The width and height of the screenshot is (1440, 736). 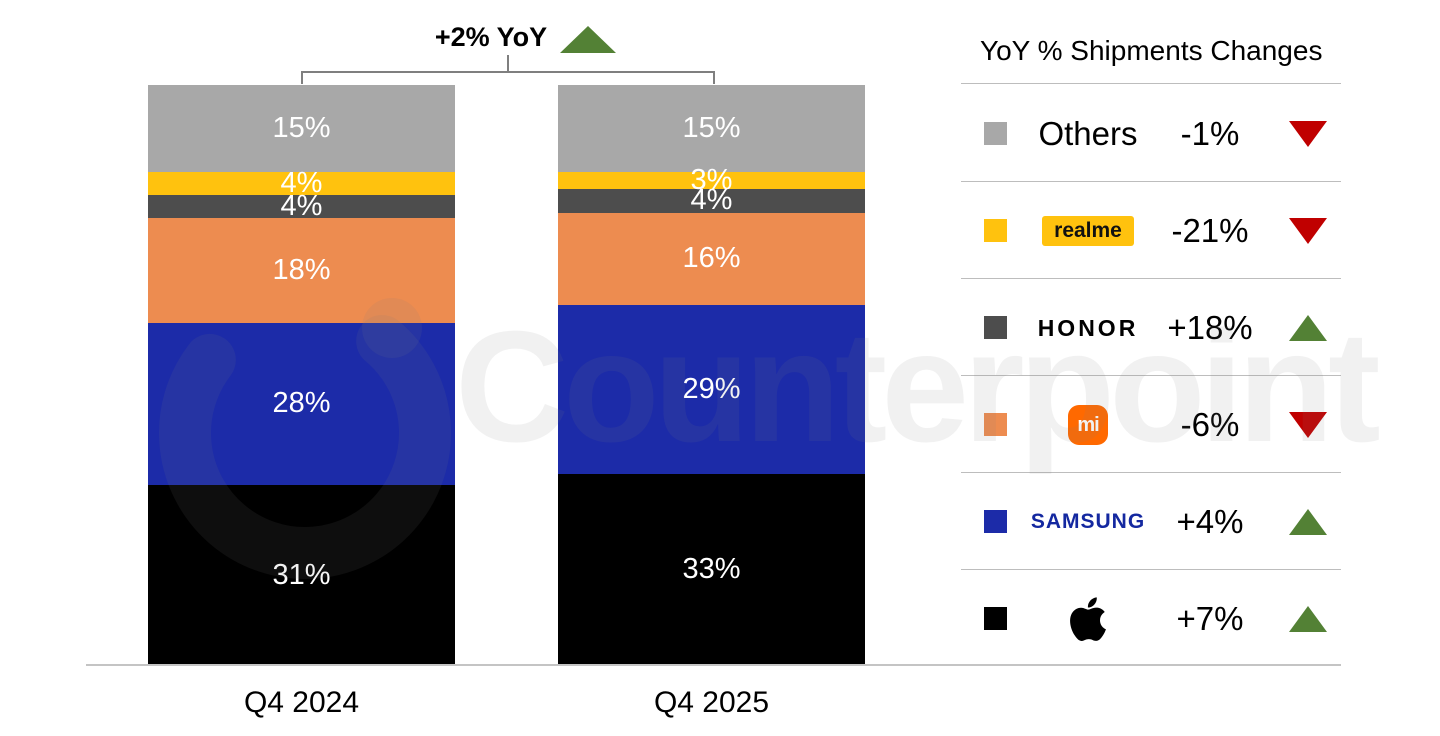 What do you see at coordinates (508, 63) in the screenshot?
I see `bracket-stem` at bounding box center [508, 63].